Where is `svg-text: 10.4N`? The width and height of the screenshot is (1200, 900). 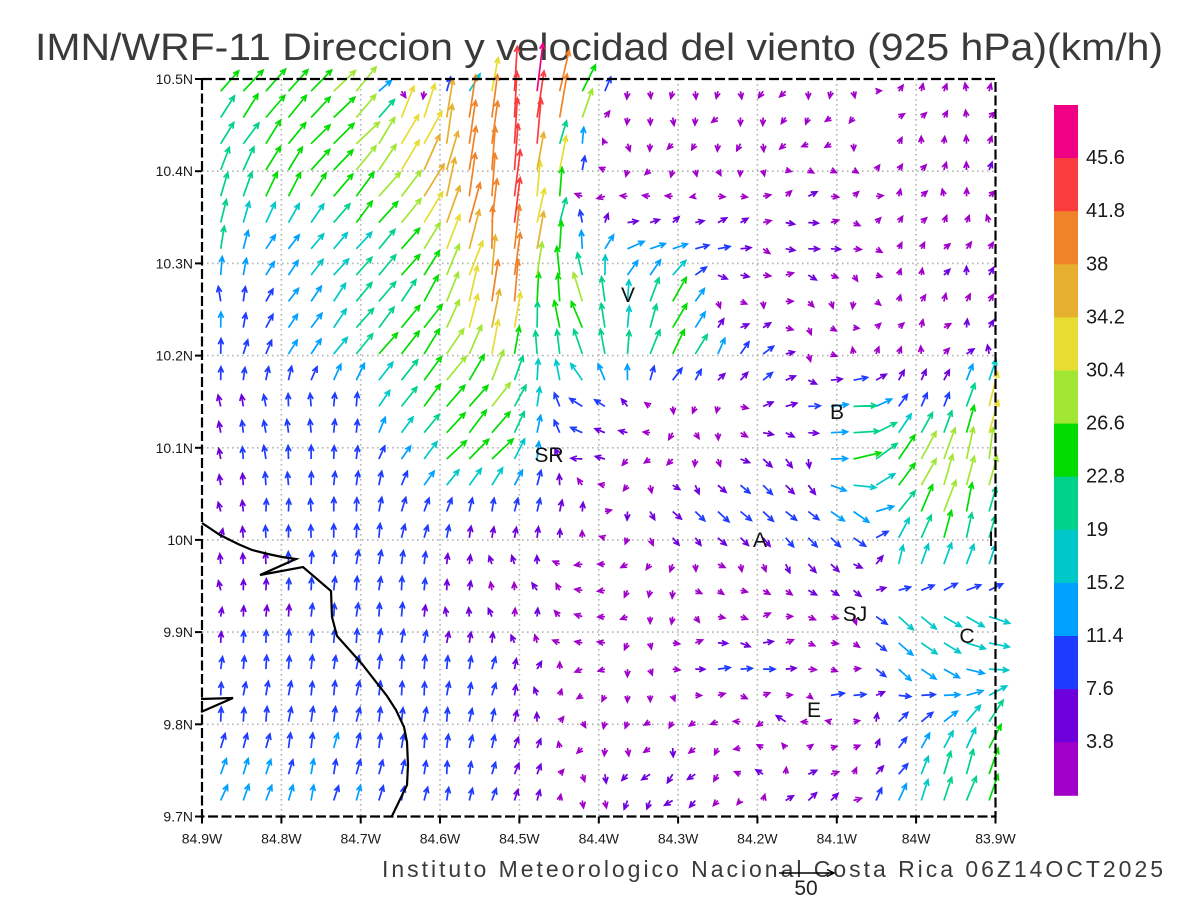
svg-text: 10.4N is located at coordinates (174, 171).